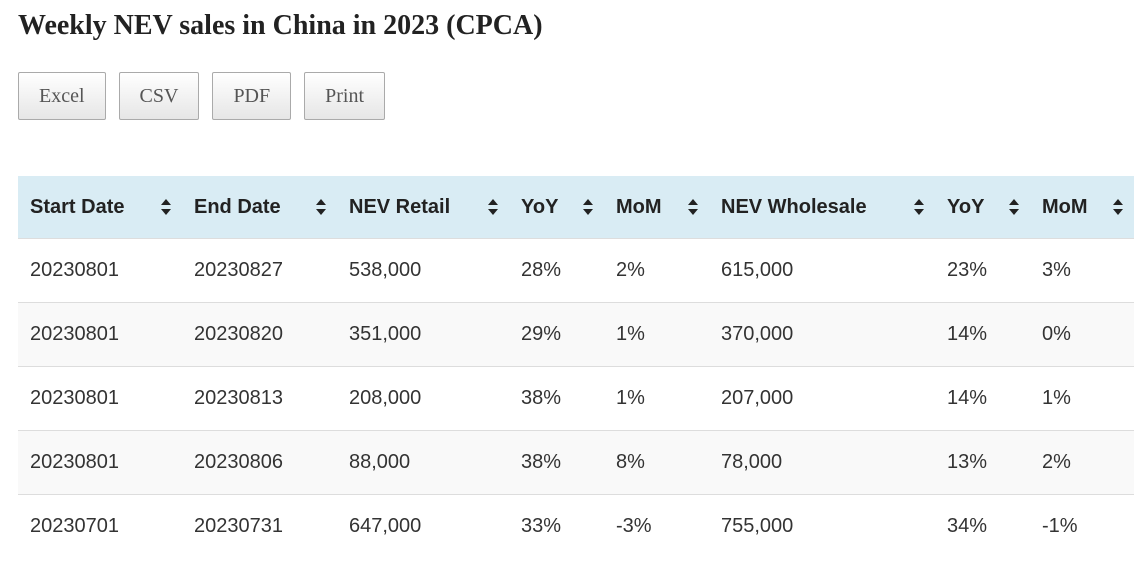 The height and width of the screenshot is (566, 1140). What do you see at coordinates (822, 526) in the screenshot?
I see `table-cell: 755,000` at bounding box center [822, 526].